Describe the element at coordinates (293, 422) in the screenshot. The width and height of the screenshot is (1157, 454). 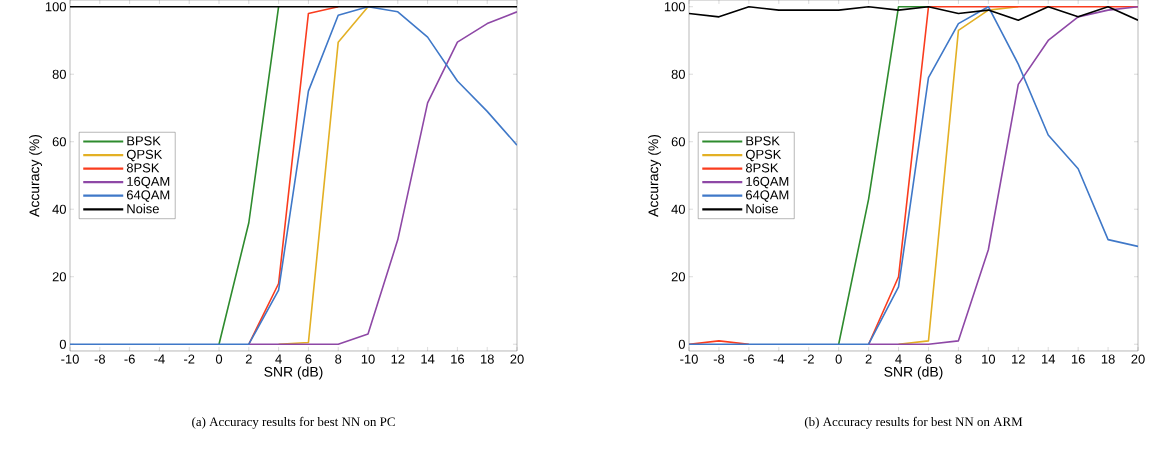
I see `text: (a) Accuracy results for best NN on PC` at that location.